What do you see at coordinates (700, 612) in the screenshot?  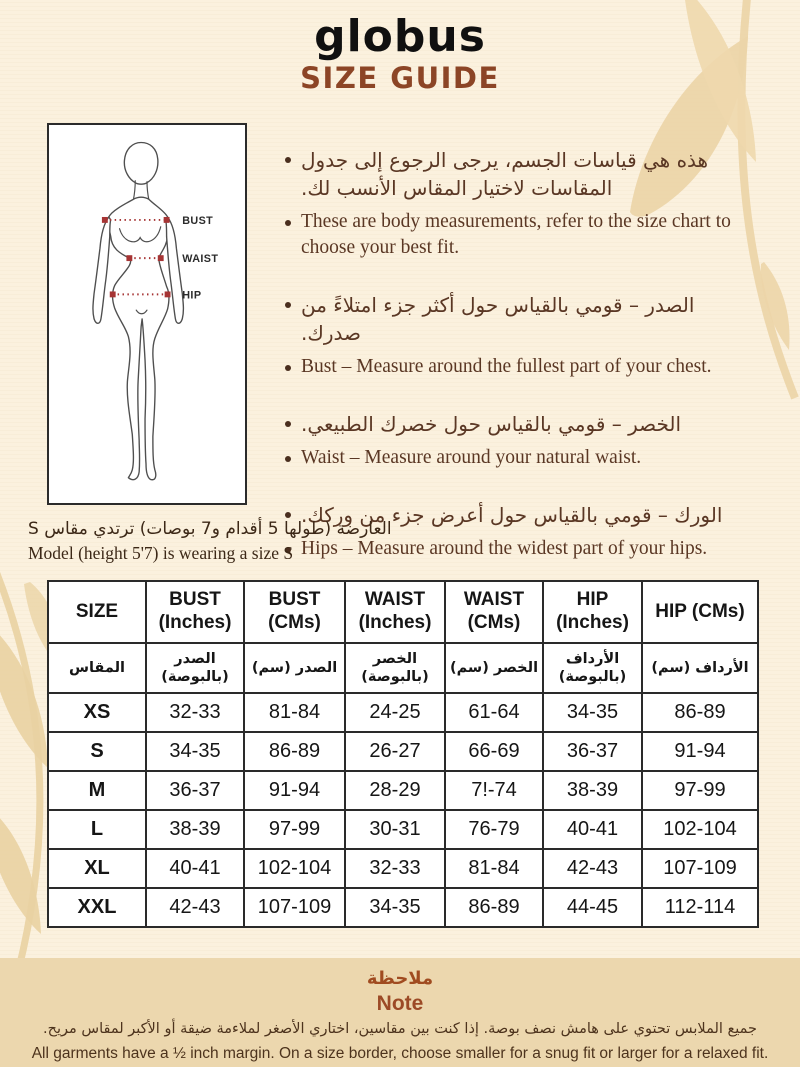 I see `col-header-hip-cms: HIP (CMs)` at bounding box center [700, 612].